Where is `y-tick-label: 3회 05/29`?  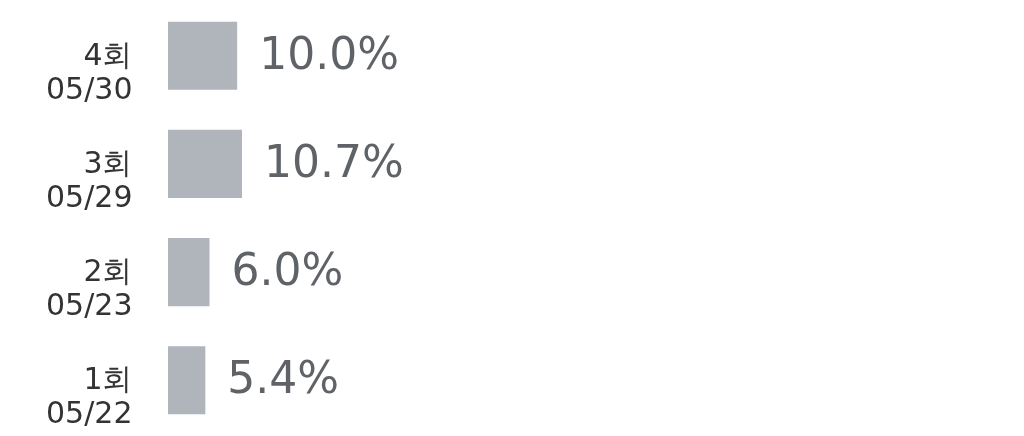 y-tick-label: 3회 05/29 is located at coordinates (89, 179).